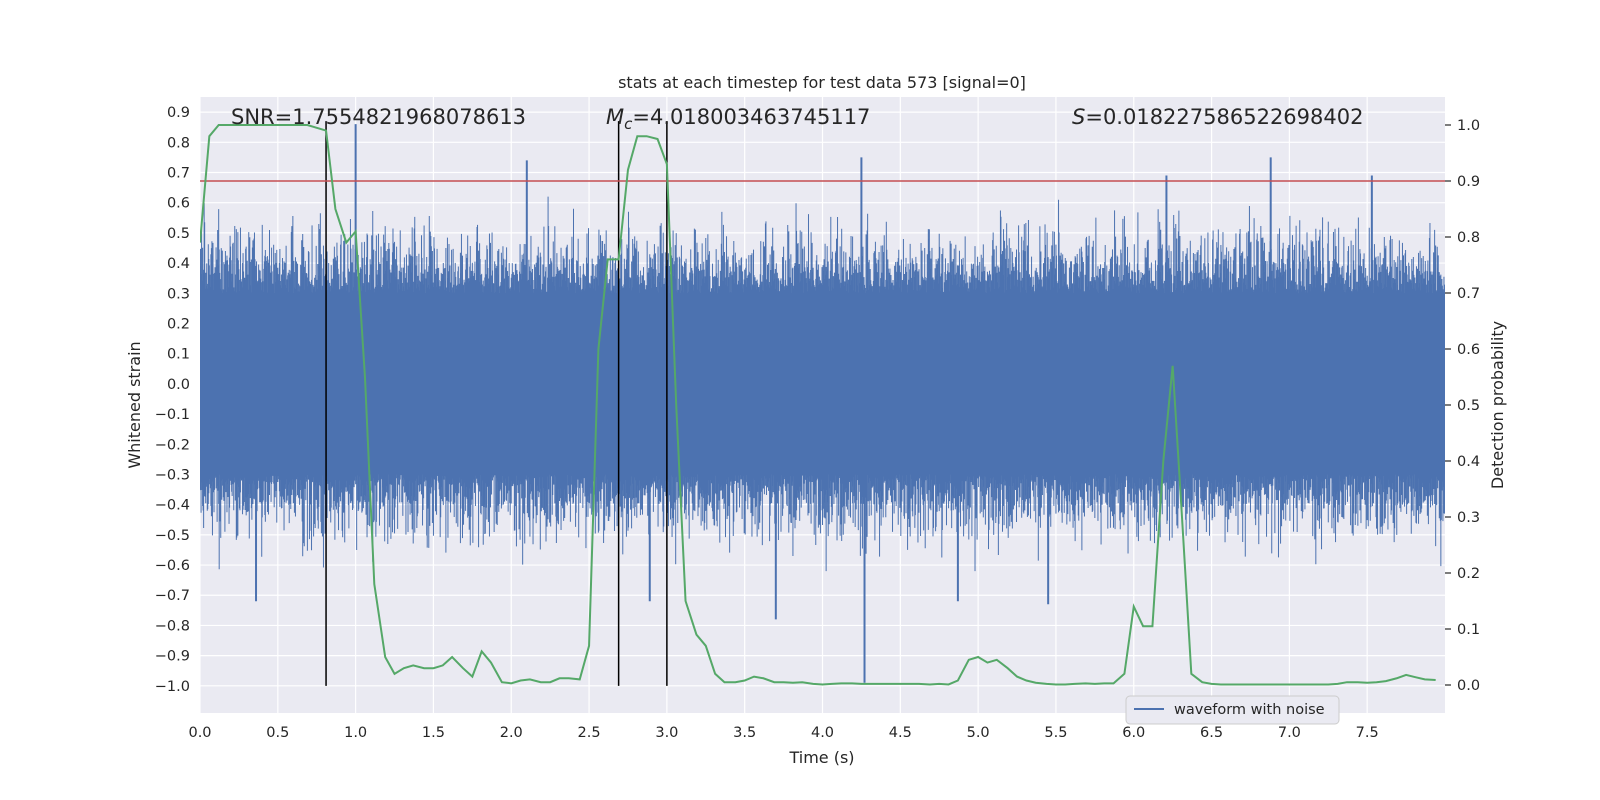 The image size is (1600, 800). What do you see at coordinates (199, 733) in the screenshot?
I see `x-tick-label: 0.0` at bounding box center [199, 733].